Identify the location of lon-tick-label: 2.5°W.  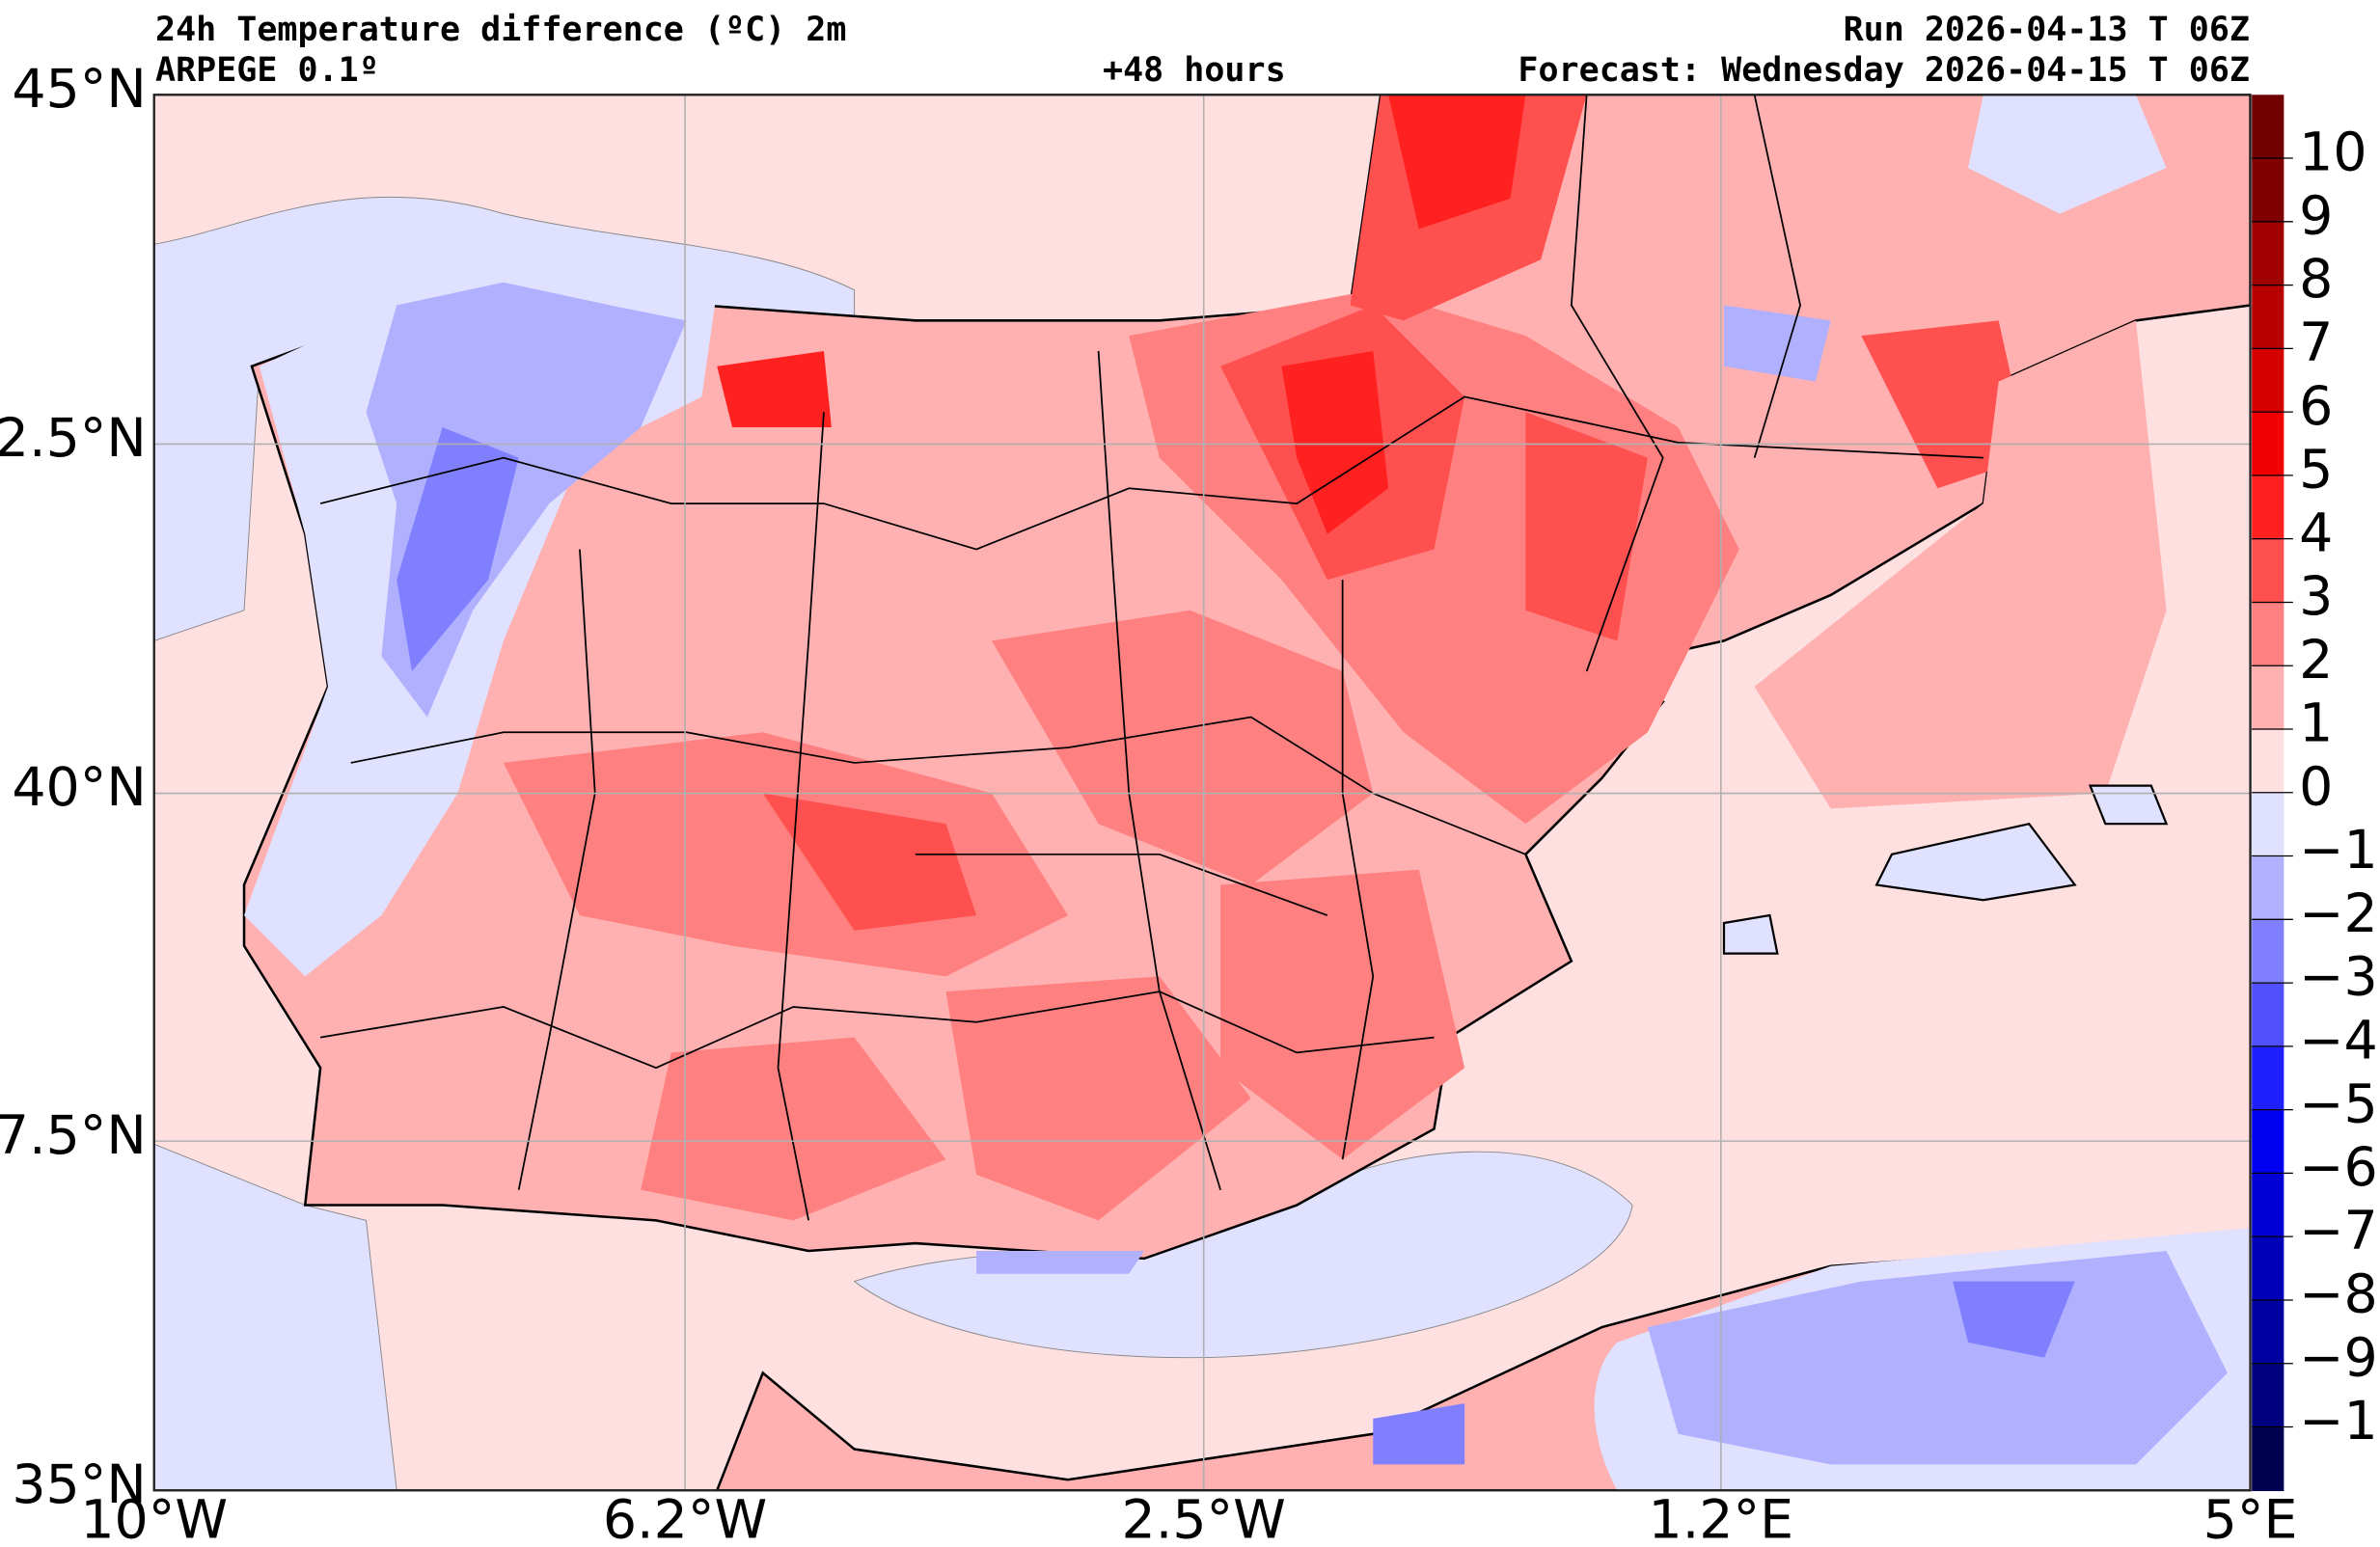
(1204, 1518).